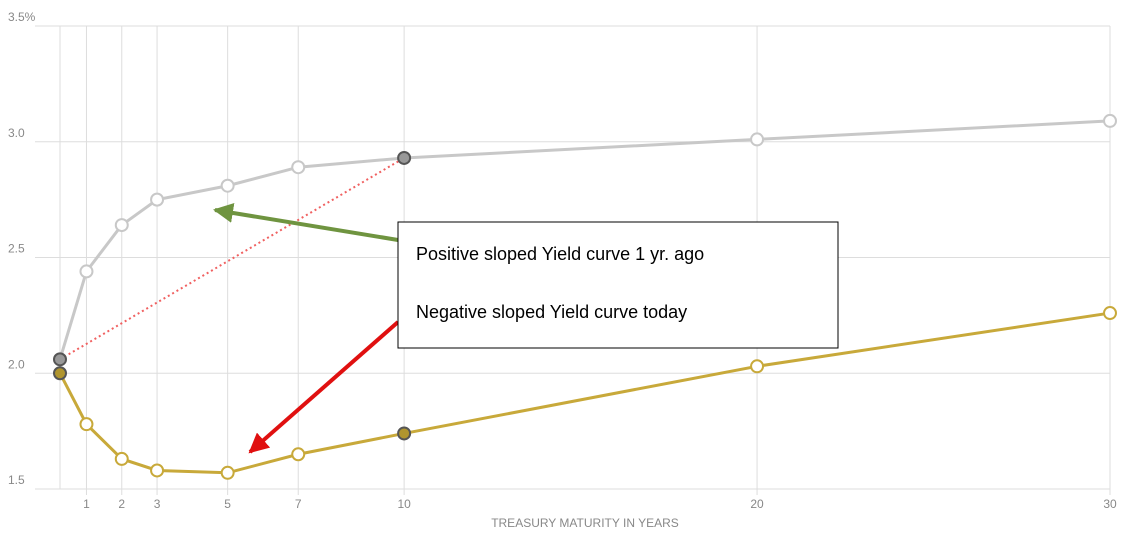 This screenshot has width=1124, height=539. Describe the element at coordinates (585, 523) in the screenshot. I see `x-axis-label: TREASURY MATURITY IN YEARS` at that location.